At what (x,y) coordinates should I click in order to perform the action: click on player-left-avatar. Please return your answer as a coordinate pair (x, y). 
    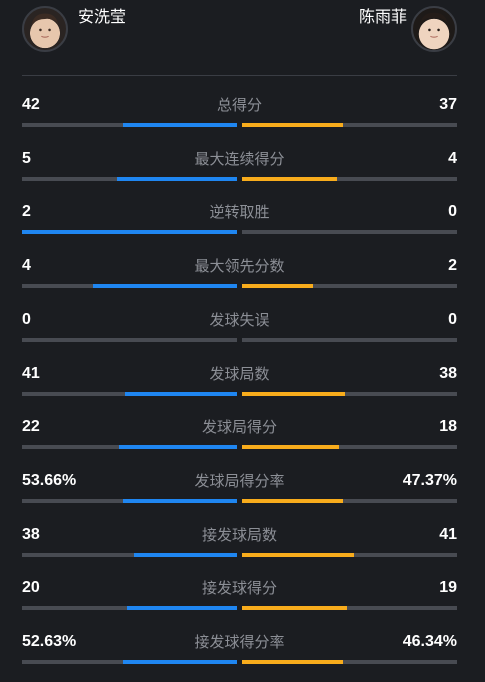
    Looking at the image, I should click on (45, 29).